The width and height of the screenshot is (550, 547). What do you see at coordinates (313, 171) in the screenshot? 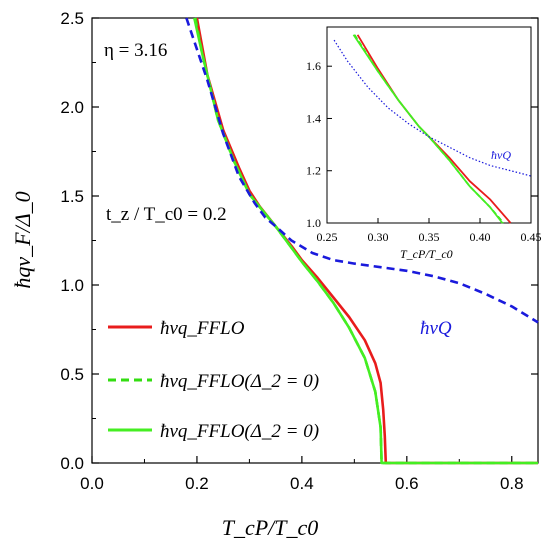
I see `inset-y-tick-label: 1.2` at bounding box center [313, 171].